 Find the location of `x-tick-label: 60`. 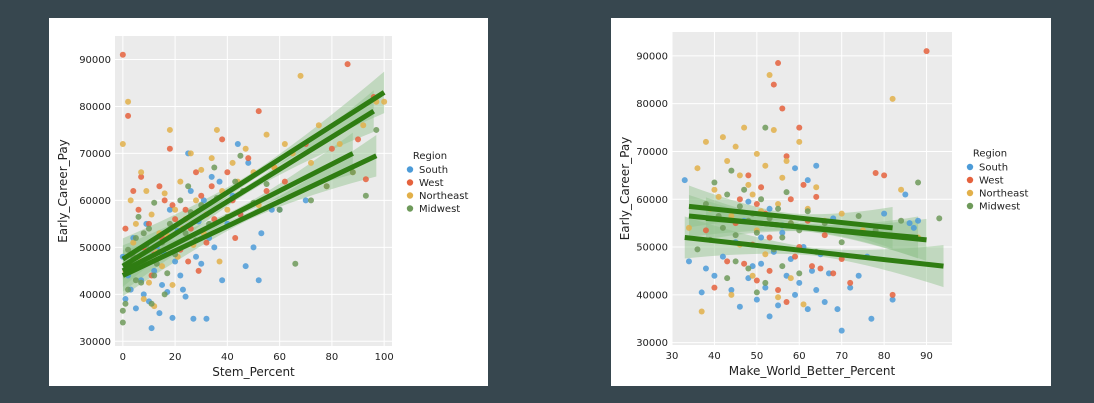

x-tick-label: 60 is located at coordinates (279, 357).